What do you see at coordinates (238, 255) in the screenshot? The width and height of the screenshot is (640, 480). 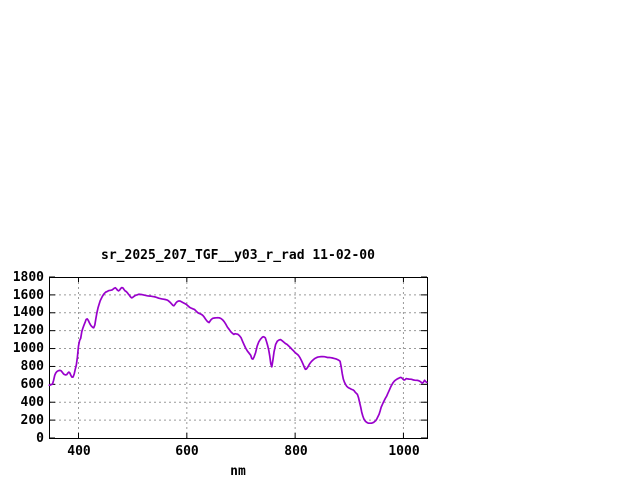 I see `chart-title: sr_2025_207_TGF__y03_r_rad 11-02-00` at bounding box center [238, 255].